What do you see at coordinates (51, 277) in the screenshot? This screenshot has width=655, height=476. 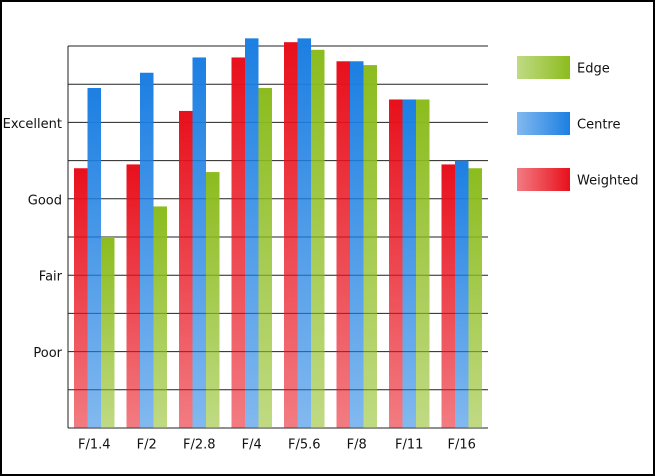 I see `y-tick-label: Fair` at bounding box center [51, 277].